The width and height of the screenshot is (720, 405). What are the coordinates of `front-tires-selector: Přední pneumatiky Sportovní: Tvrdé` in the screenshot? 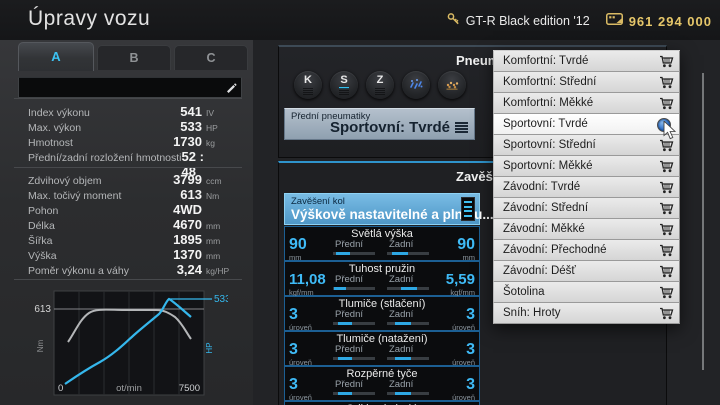 It's located at (379, 124).